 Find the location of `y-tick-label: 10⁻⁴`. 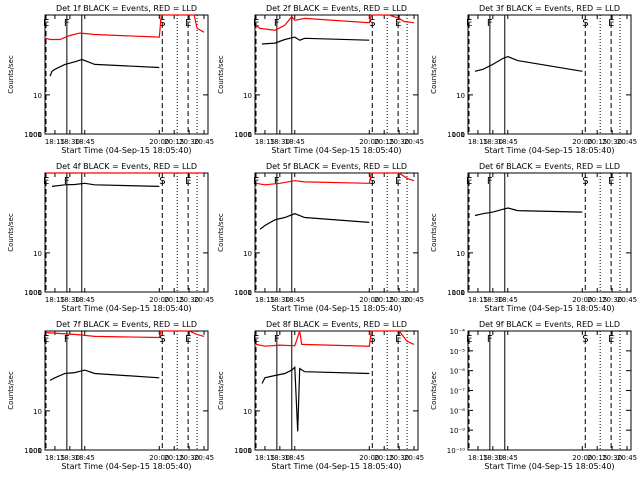

y-tick-label: 10⁻⁴ is located at coordinates (458, 332).